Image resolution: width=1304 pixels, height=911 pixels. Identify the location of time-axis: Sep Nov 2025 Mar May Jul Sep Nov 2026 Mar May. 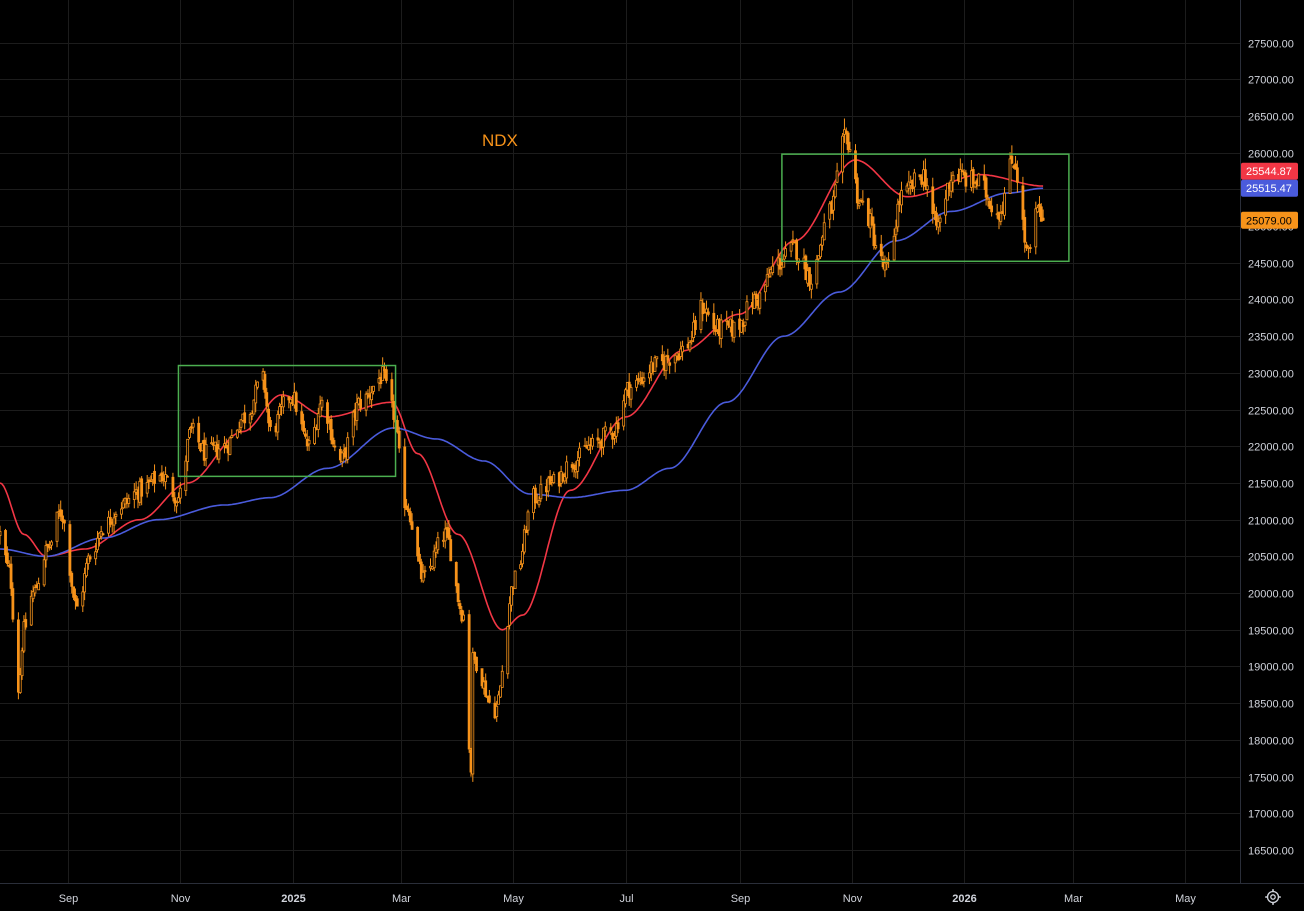
(628, 899).